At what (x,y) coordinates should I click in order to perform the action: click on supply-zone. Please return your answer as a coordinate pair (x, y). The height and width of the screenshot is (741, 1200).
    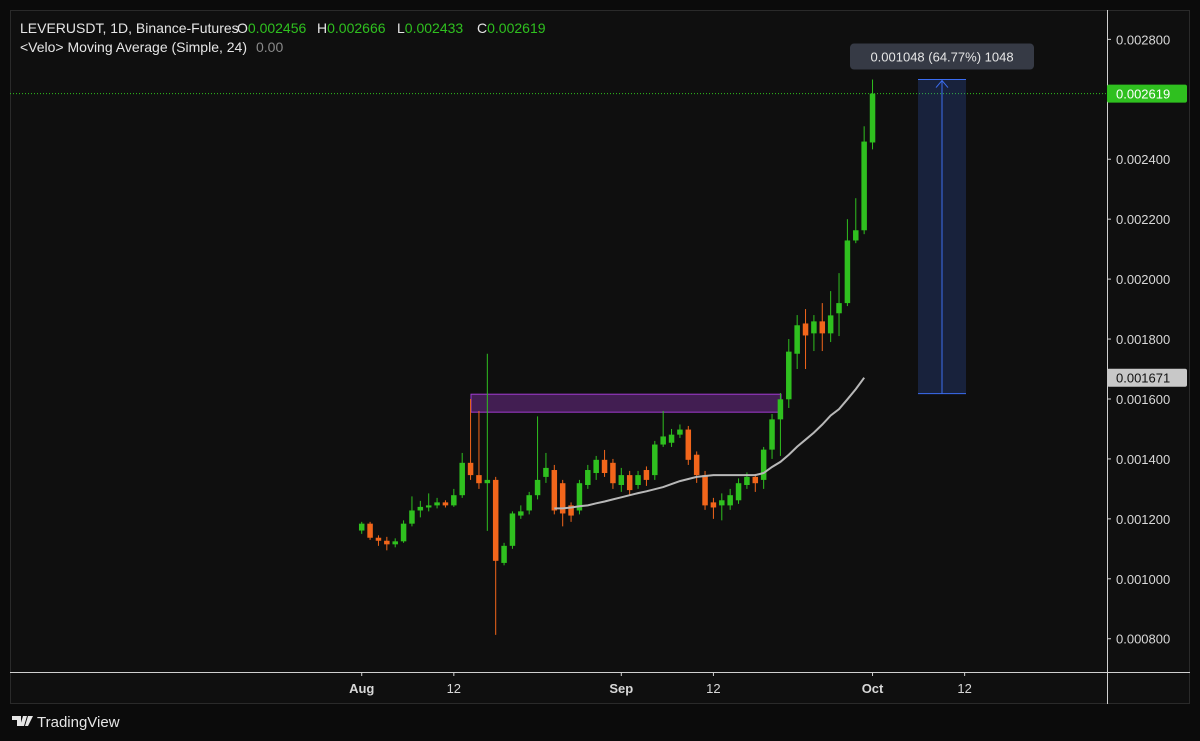
    Looking at the image, I should click on (626, 403).